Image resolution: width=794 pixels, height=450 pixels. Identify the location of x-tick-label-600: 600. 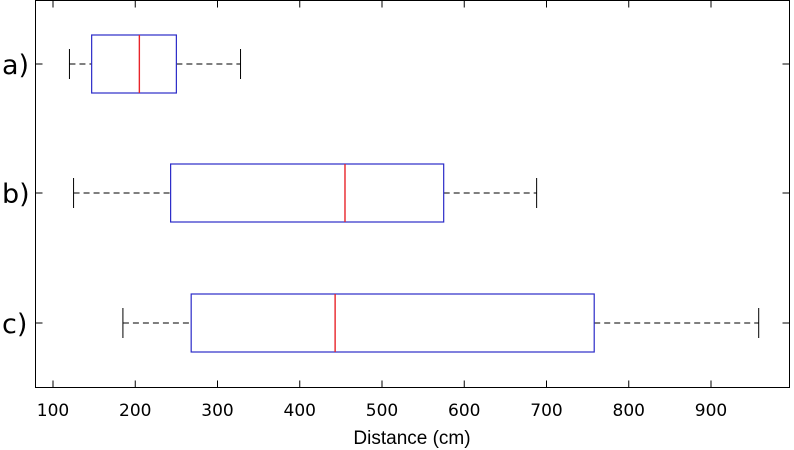
(464, 411).